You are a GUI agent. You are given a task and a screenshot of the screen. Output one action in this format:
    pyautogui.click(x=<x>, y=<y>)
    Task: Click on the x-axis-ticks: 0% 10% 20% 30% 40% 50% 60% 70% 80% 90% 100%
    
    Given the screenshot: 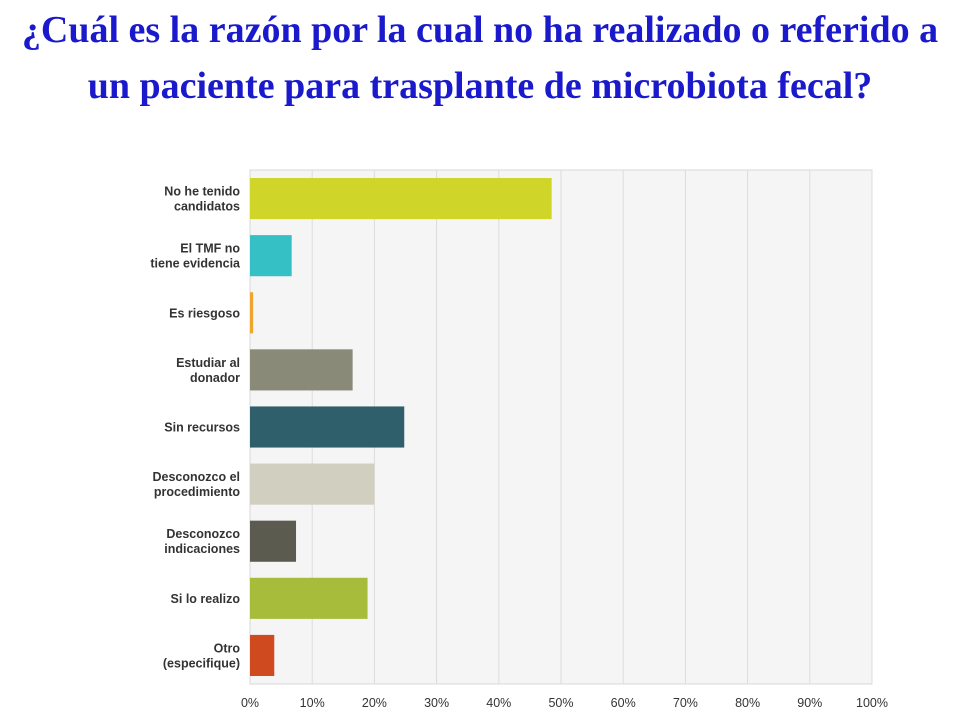 What is the action you would take?
    pyautogui.click(x=564, y=703)
    